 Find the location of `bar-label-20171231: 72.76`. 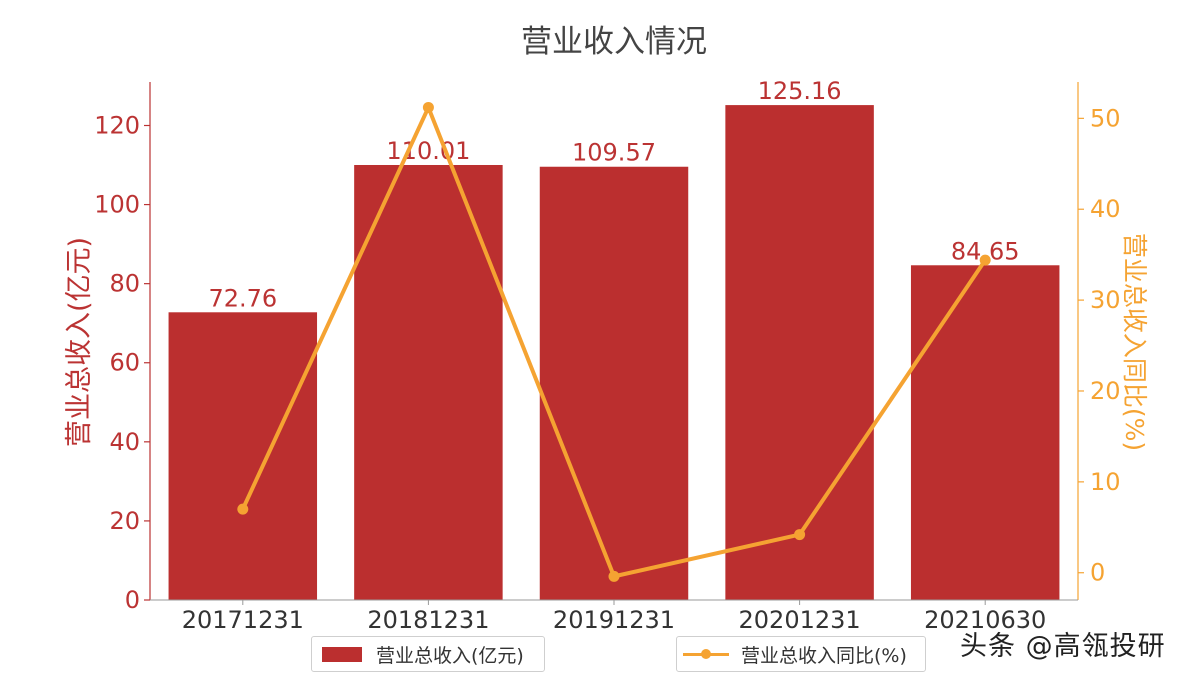

bar-label-20171231: 72.76 is located at coordinates (242, 298).